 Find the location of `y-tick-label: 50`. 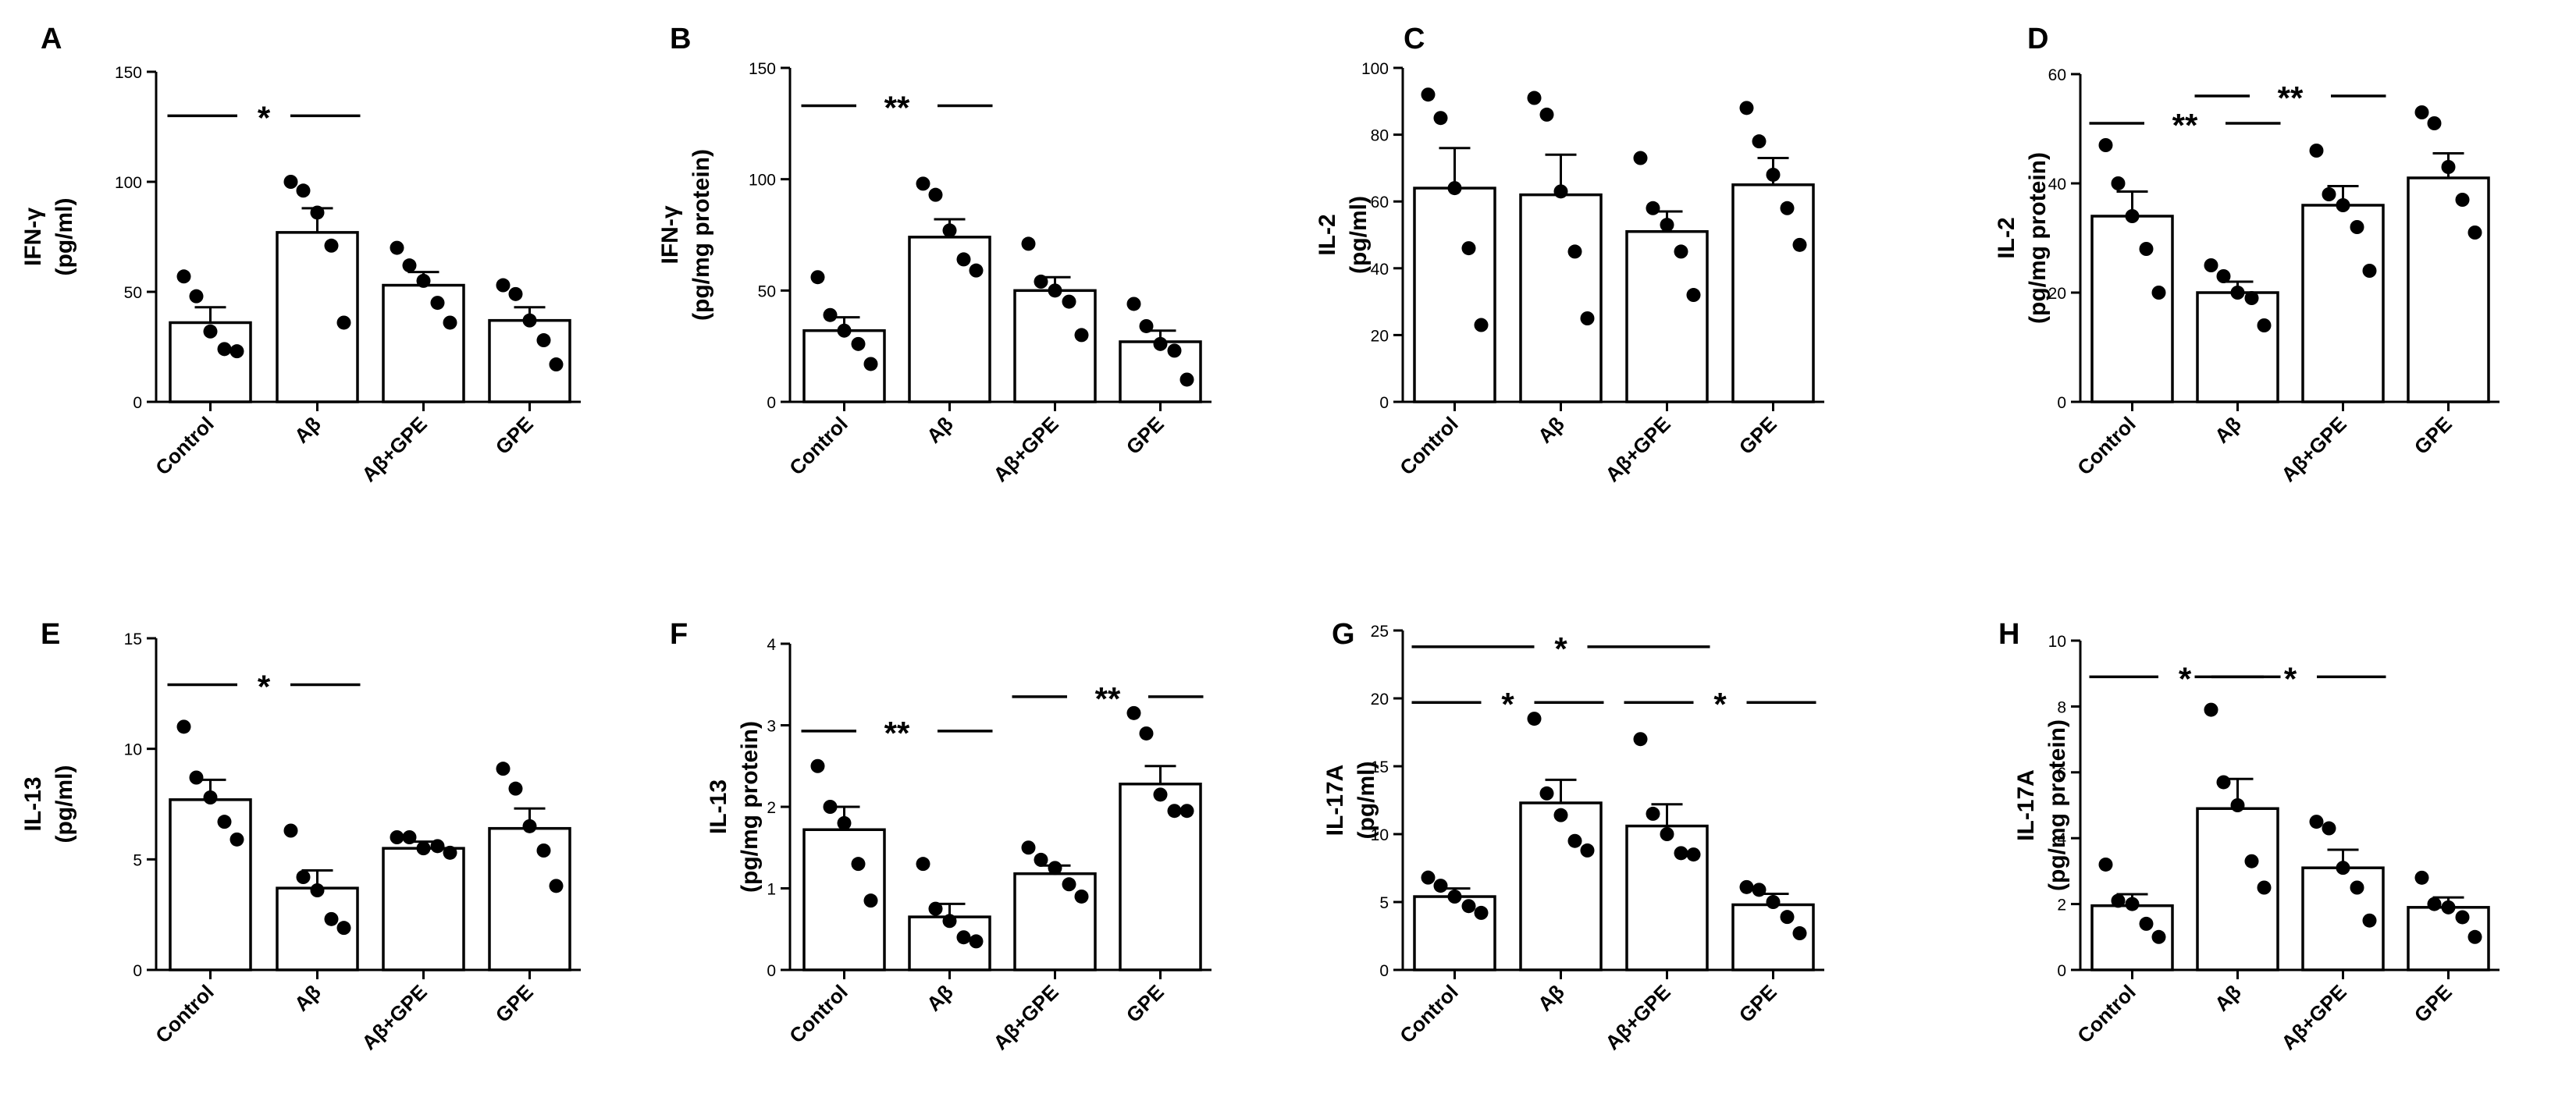

y-tick-label: 50 is located at coordinates (767, 291).